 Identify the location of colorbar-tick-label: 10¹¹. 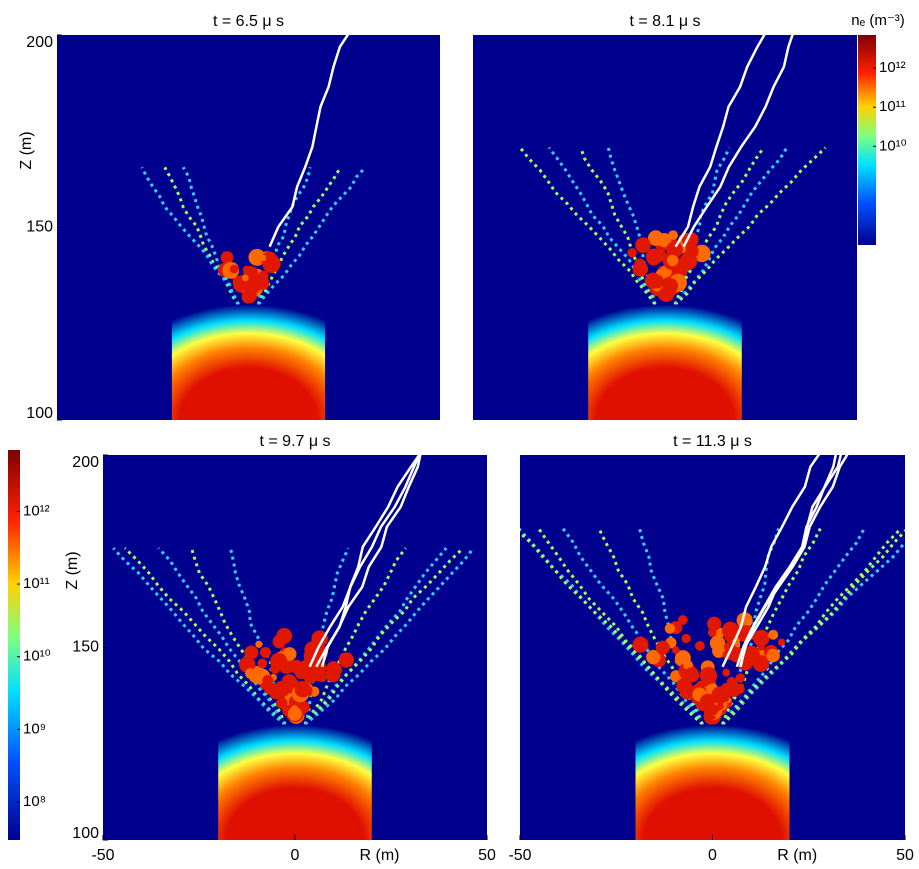
(892, 106).